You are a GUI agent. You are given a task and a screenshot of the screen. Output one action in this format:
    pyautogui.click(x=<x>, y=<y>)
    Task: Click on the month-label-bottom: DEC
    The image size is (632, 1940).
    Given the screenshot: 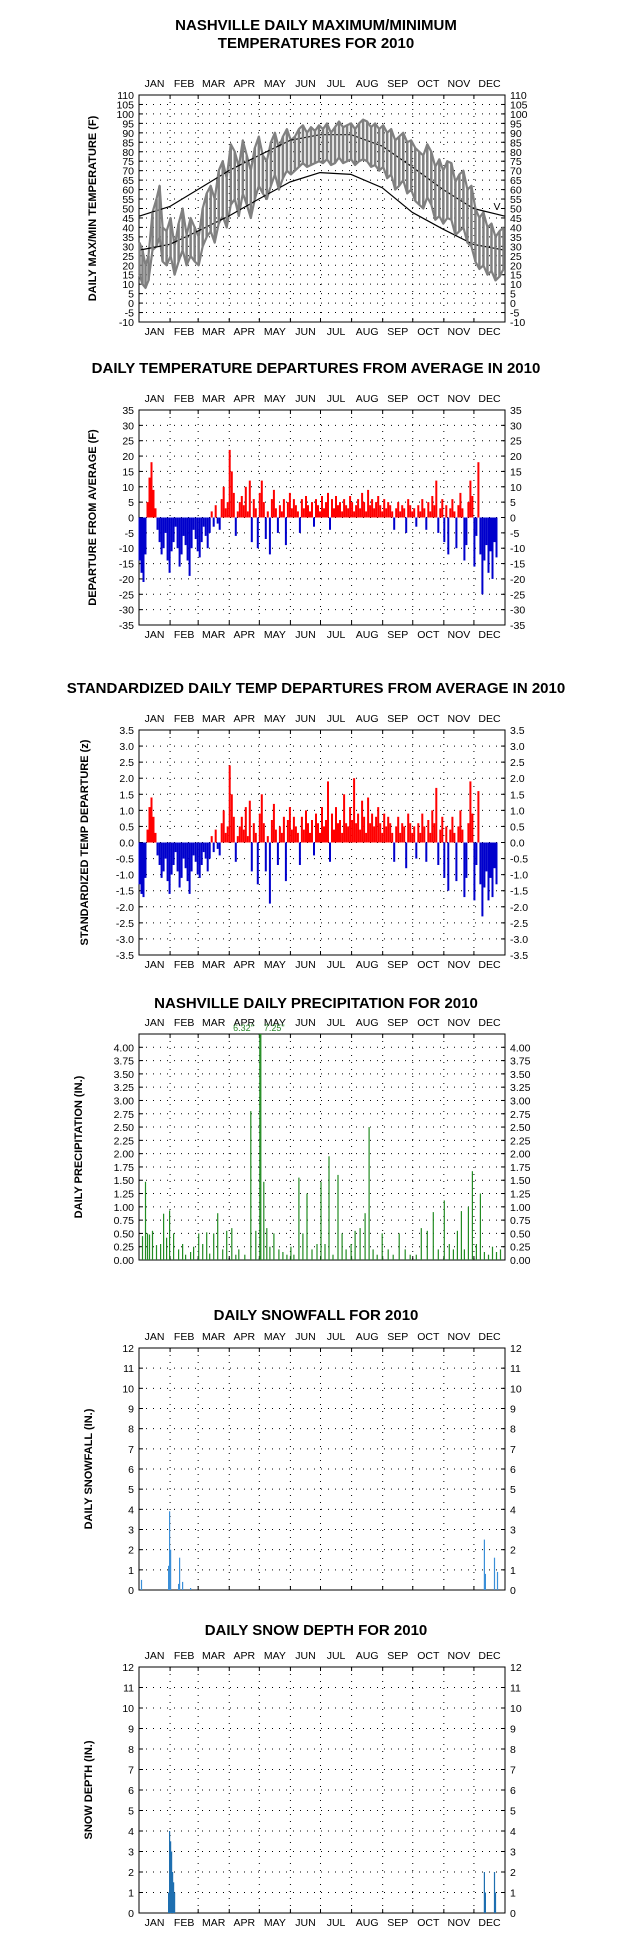 What is the action you would take?
    pyautogui.click(x=489, y=1923)
    